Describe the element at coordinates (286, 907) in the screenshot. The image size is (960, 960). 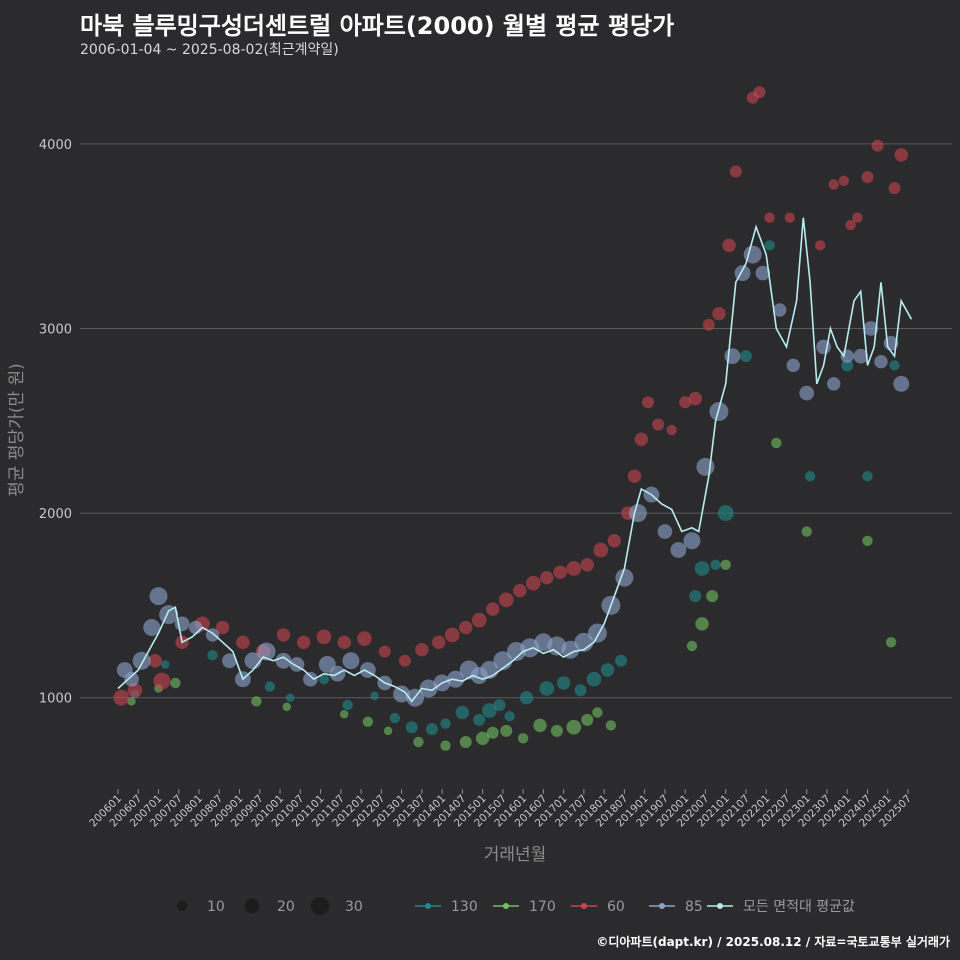
I see `size-legend-label-20: 20` at that location.